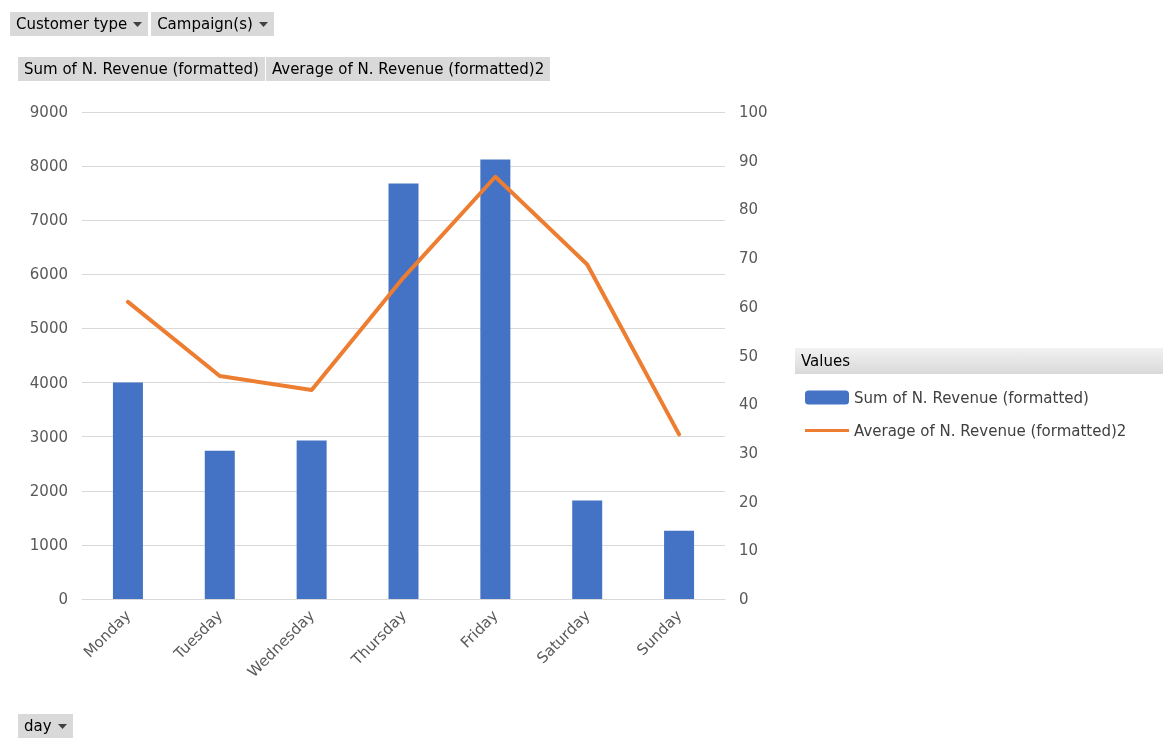  I want to click on y2-tick-label: 60, so click(749, 306).